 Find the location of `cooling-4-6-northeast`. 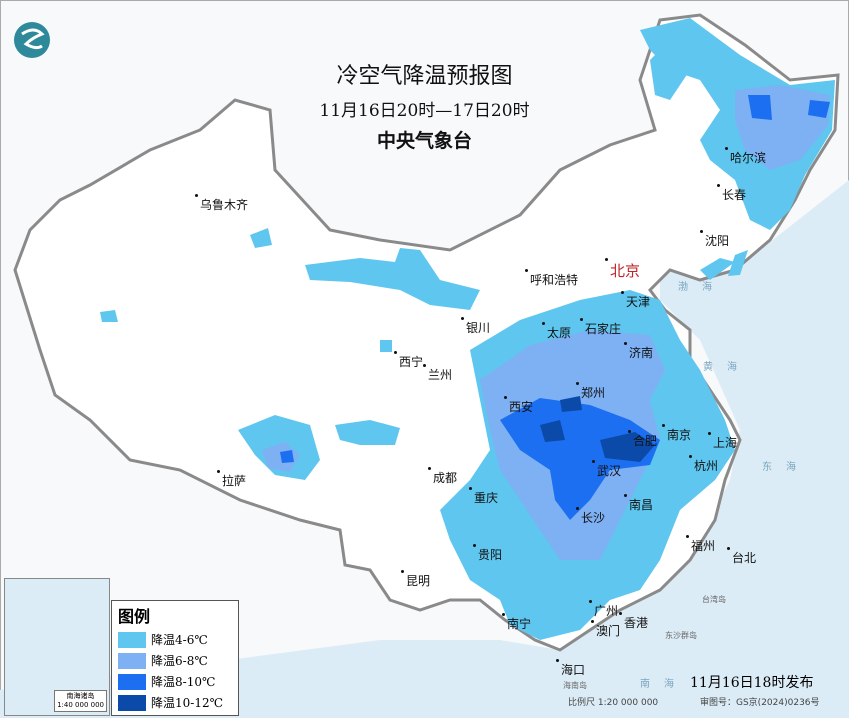

cooling-4-6-northeast is located at coordinates (737, 149).